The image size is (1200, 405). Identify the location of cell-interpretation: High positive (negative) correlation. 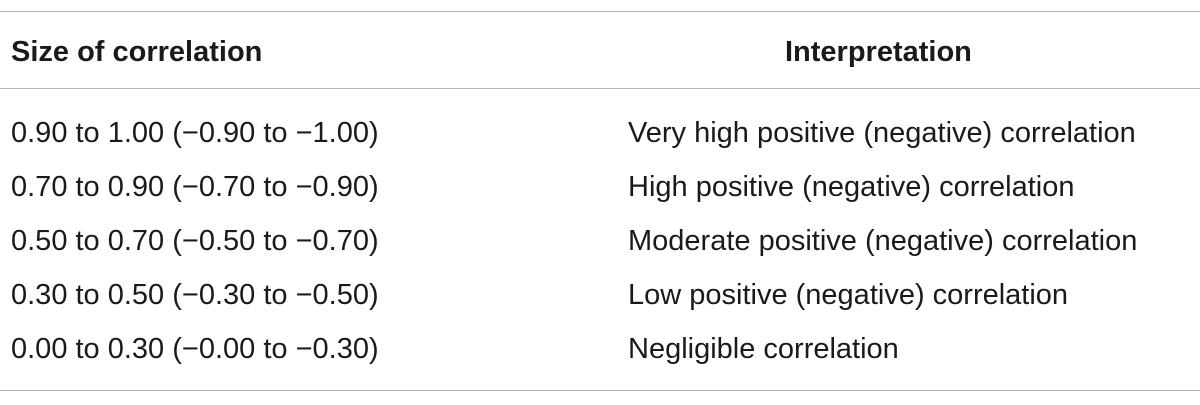
(851, 187).